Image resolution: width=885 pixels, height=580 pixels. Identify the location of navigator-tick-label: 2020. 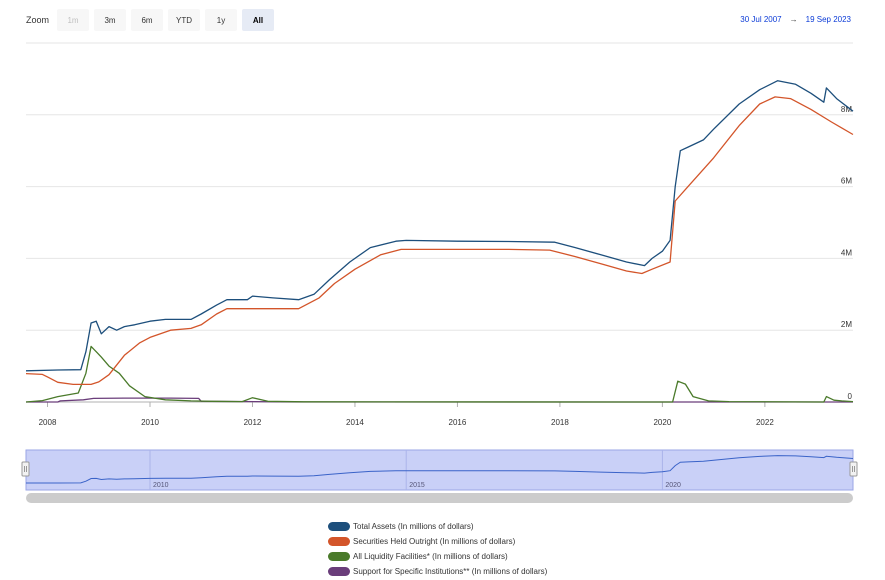
(673, 485).